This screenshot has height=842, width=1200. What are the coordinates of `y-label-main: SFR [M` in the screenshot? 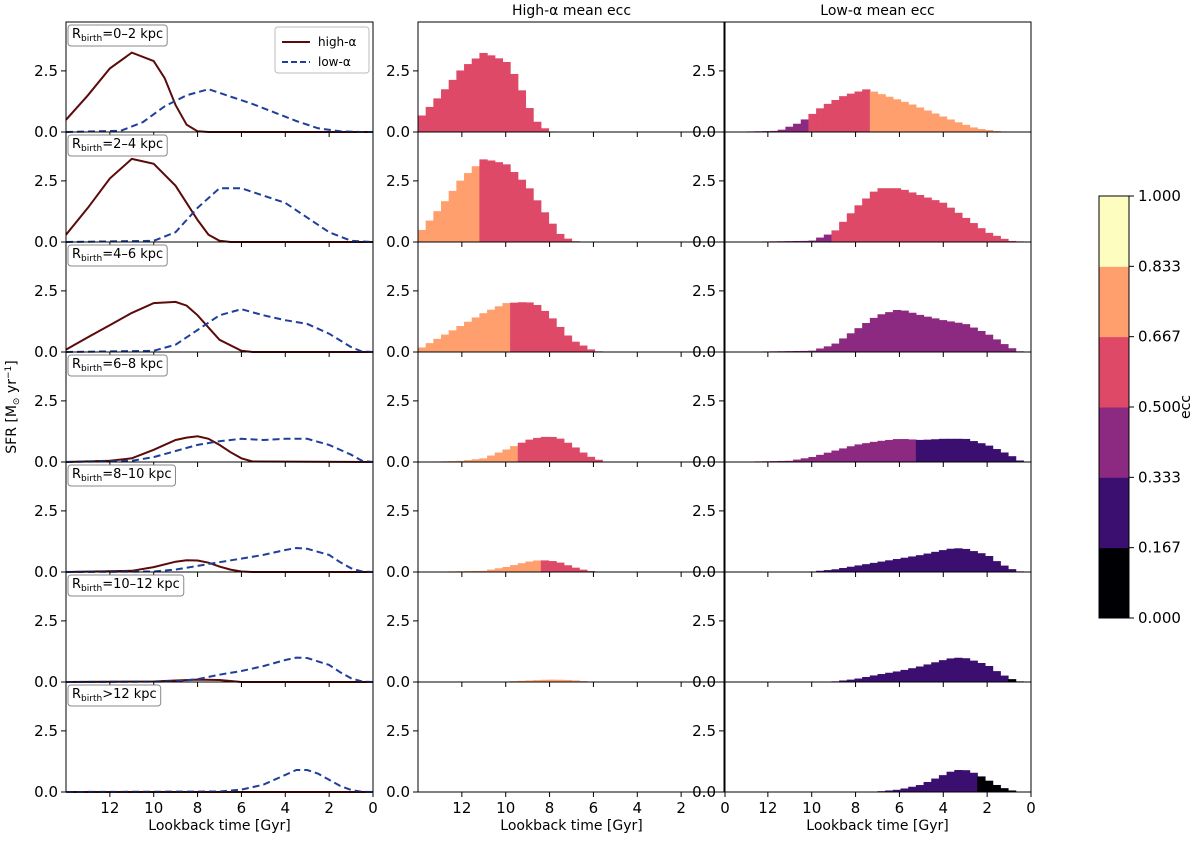 It's located at (12, 429).